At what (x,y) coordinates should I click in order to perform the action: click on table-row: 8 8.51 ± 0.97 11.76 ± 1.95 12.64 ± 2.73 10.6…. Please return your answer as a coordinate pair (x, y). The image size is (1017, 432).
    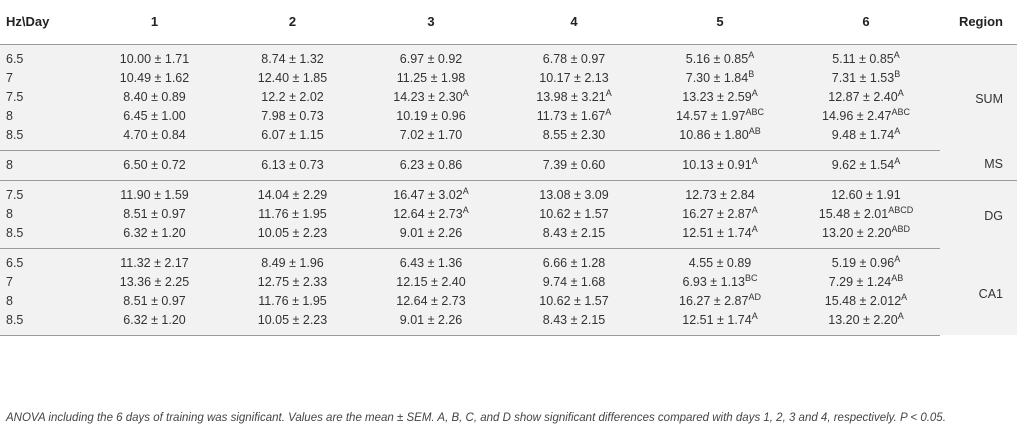
    Looking at the image, I should click on (508, 301).